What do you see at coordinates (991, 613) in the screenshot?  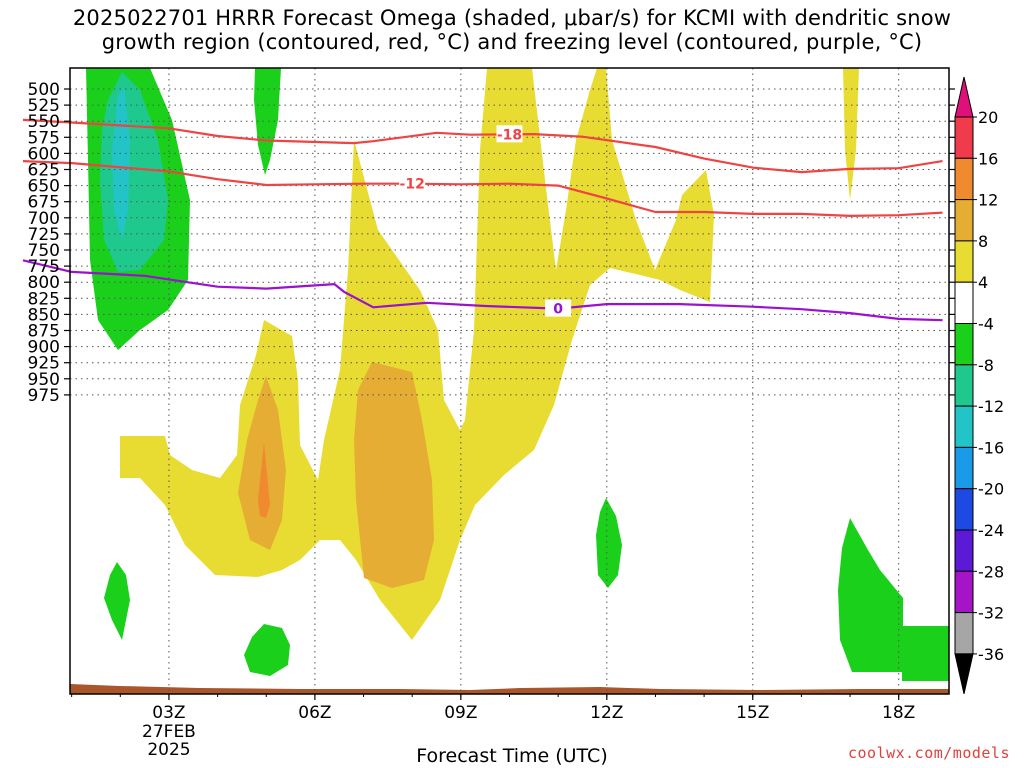 I see `colorbar-label: -32` at bounding box center [991, 613].